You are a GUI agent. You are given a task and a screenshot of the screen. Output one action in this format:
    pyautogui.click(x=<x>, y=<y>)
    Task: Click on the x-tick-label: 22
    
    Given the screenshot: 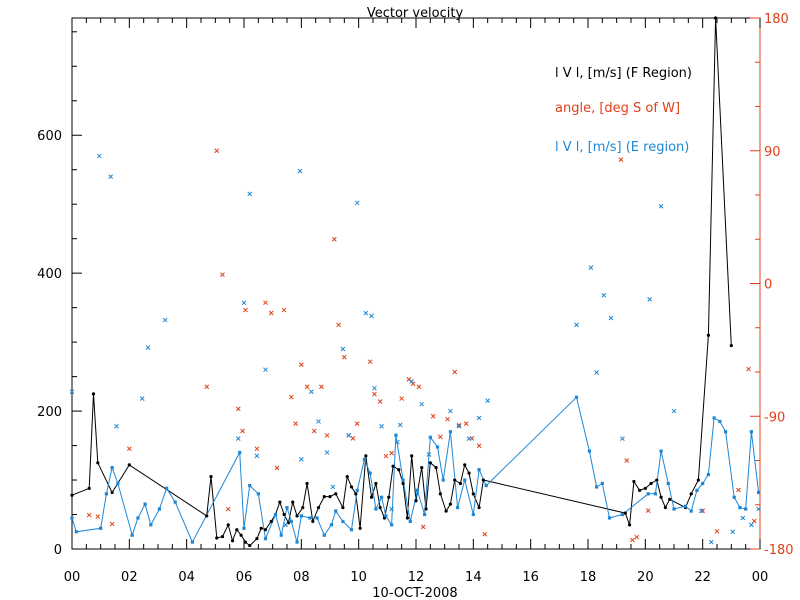 What is the action you would take?
    pyautogui.click(x=702, y=577)
    